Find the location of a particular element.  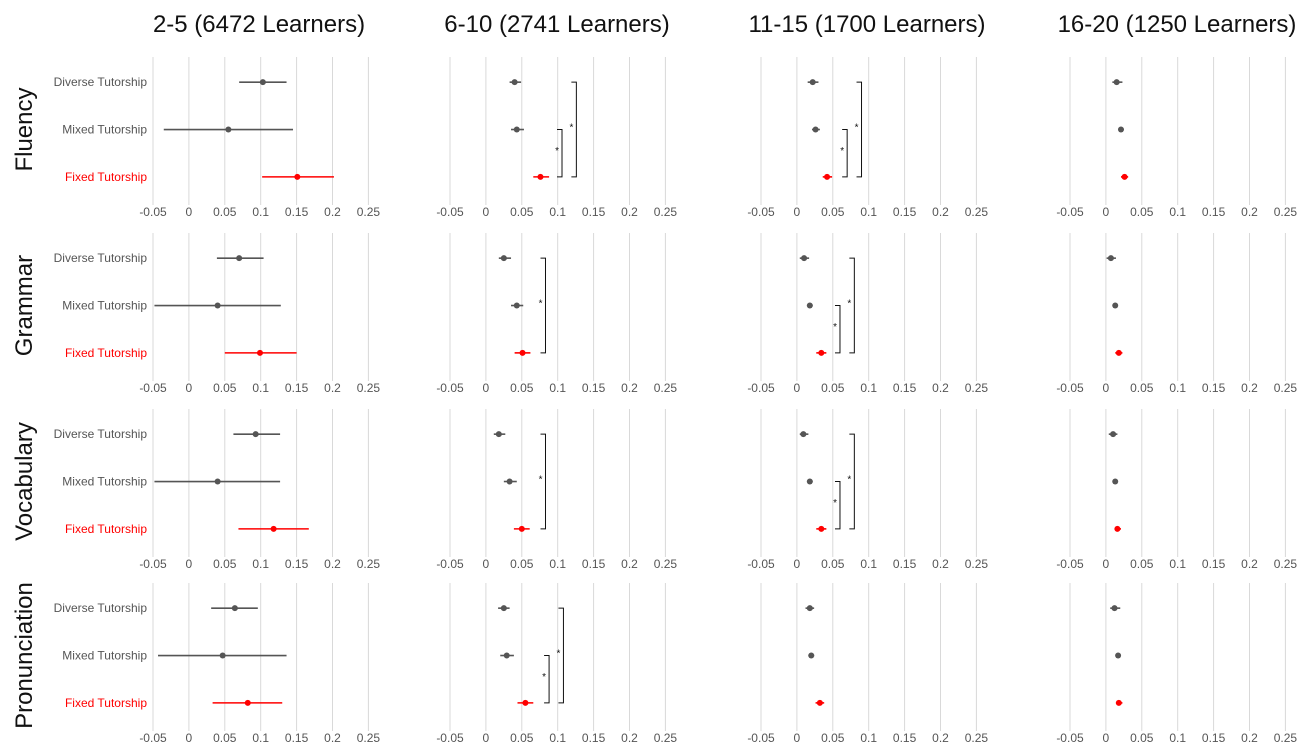

category-label: Mixed Tutorship is located at coordinates (104, 656).